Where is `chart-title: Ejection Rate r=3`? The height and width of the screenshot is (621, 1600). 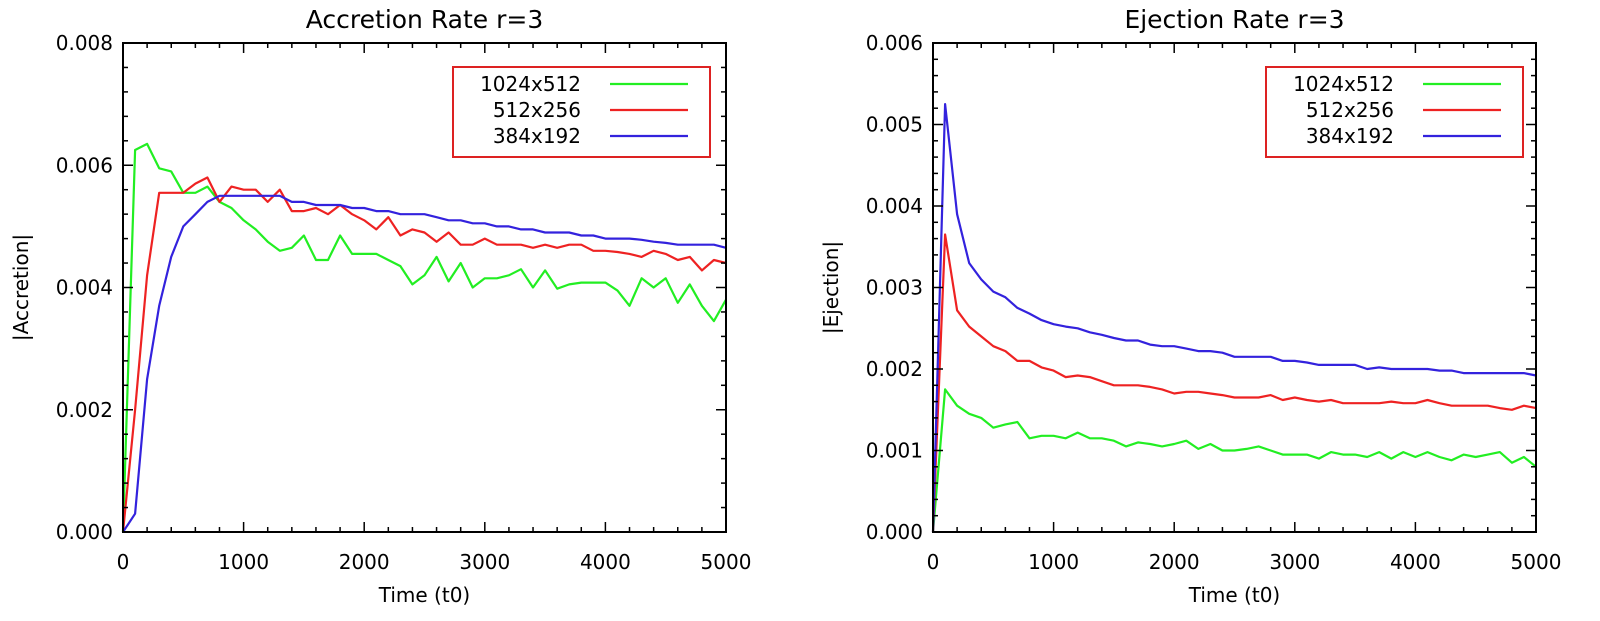 chart-title: Ejection Rate r=3 is located at coordinates (1234, 19).